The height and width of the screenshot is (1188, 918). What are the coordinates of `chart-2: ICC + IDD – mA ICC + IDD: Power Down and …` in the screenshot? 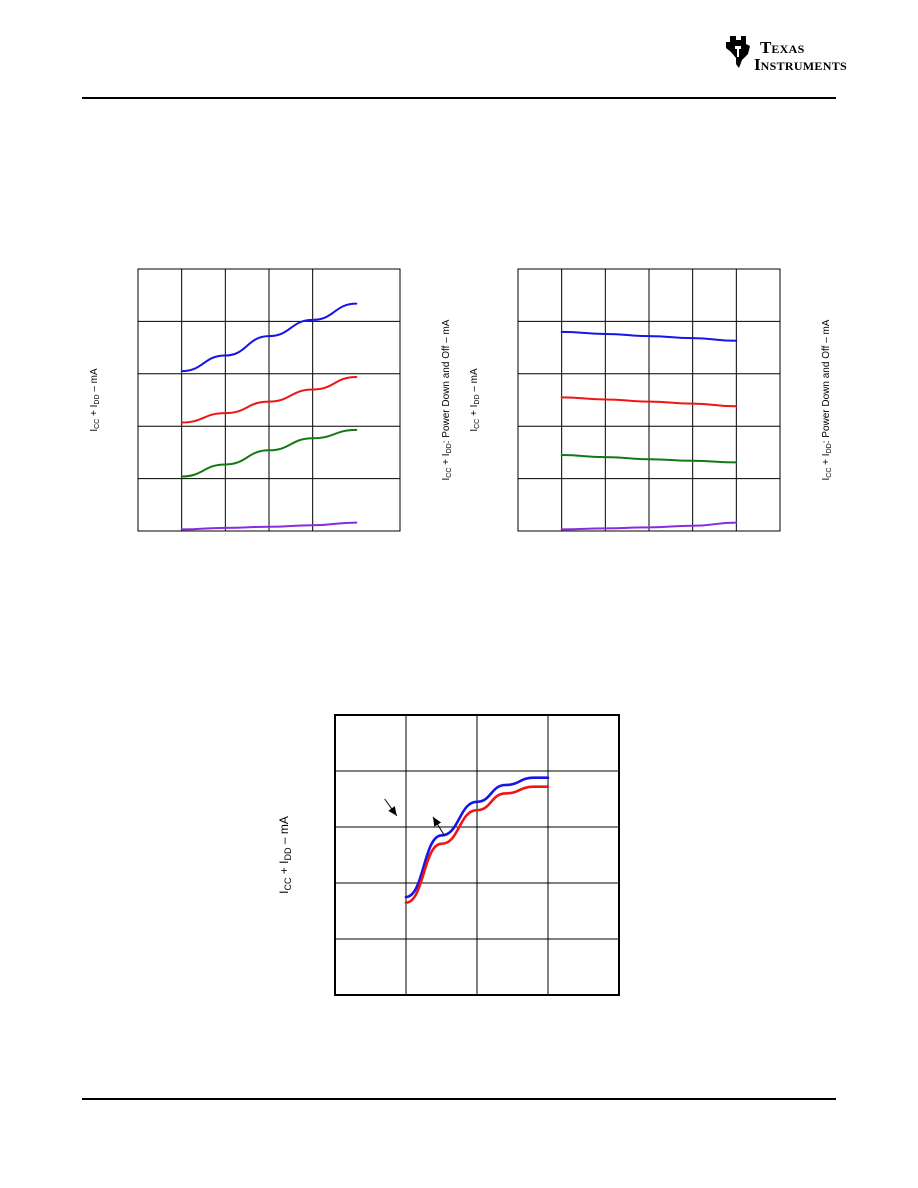 It's located at (651, 400).